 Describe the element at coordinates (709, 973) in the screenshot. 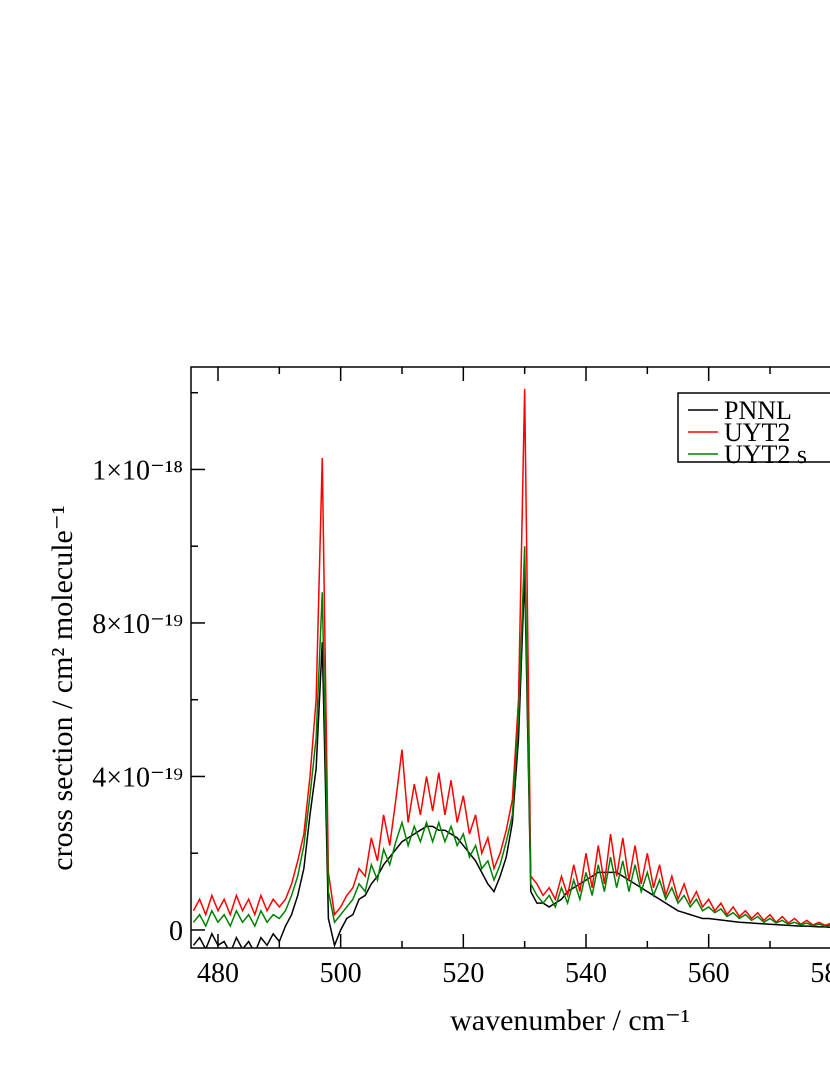

I see `x-tick-label: 560` at that location.